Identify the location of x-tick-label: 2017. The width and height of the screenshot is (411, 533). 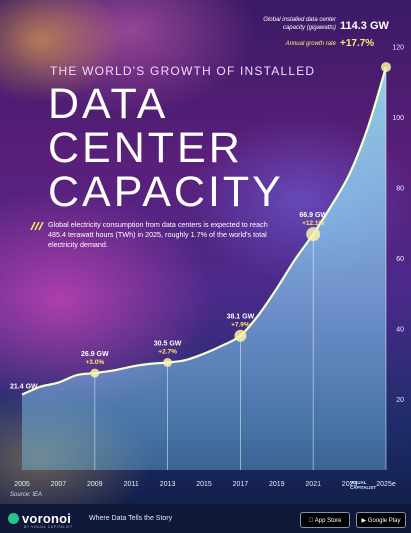
(241, 484).